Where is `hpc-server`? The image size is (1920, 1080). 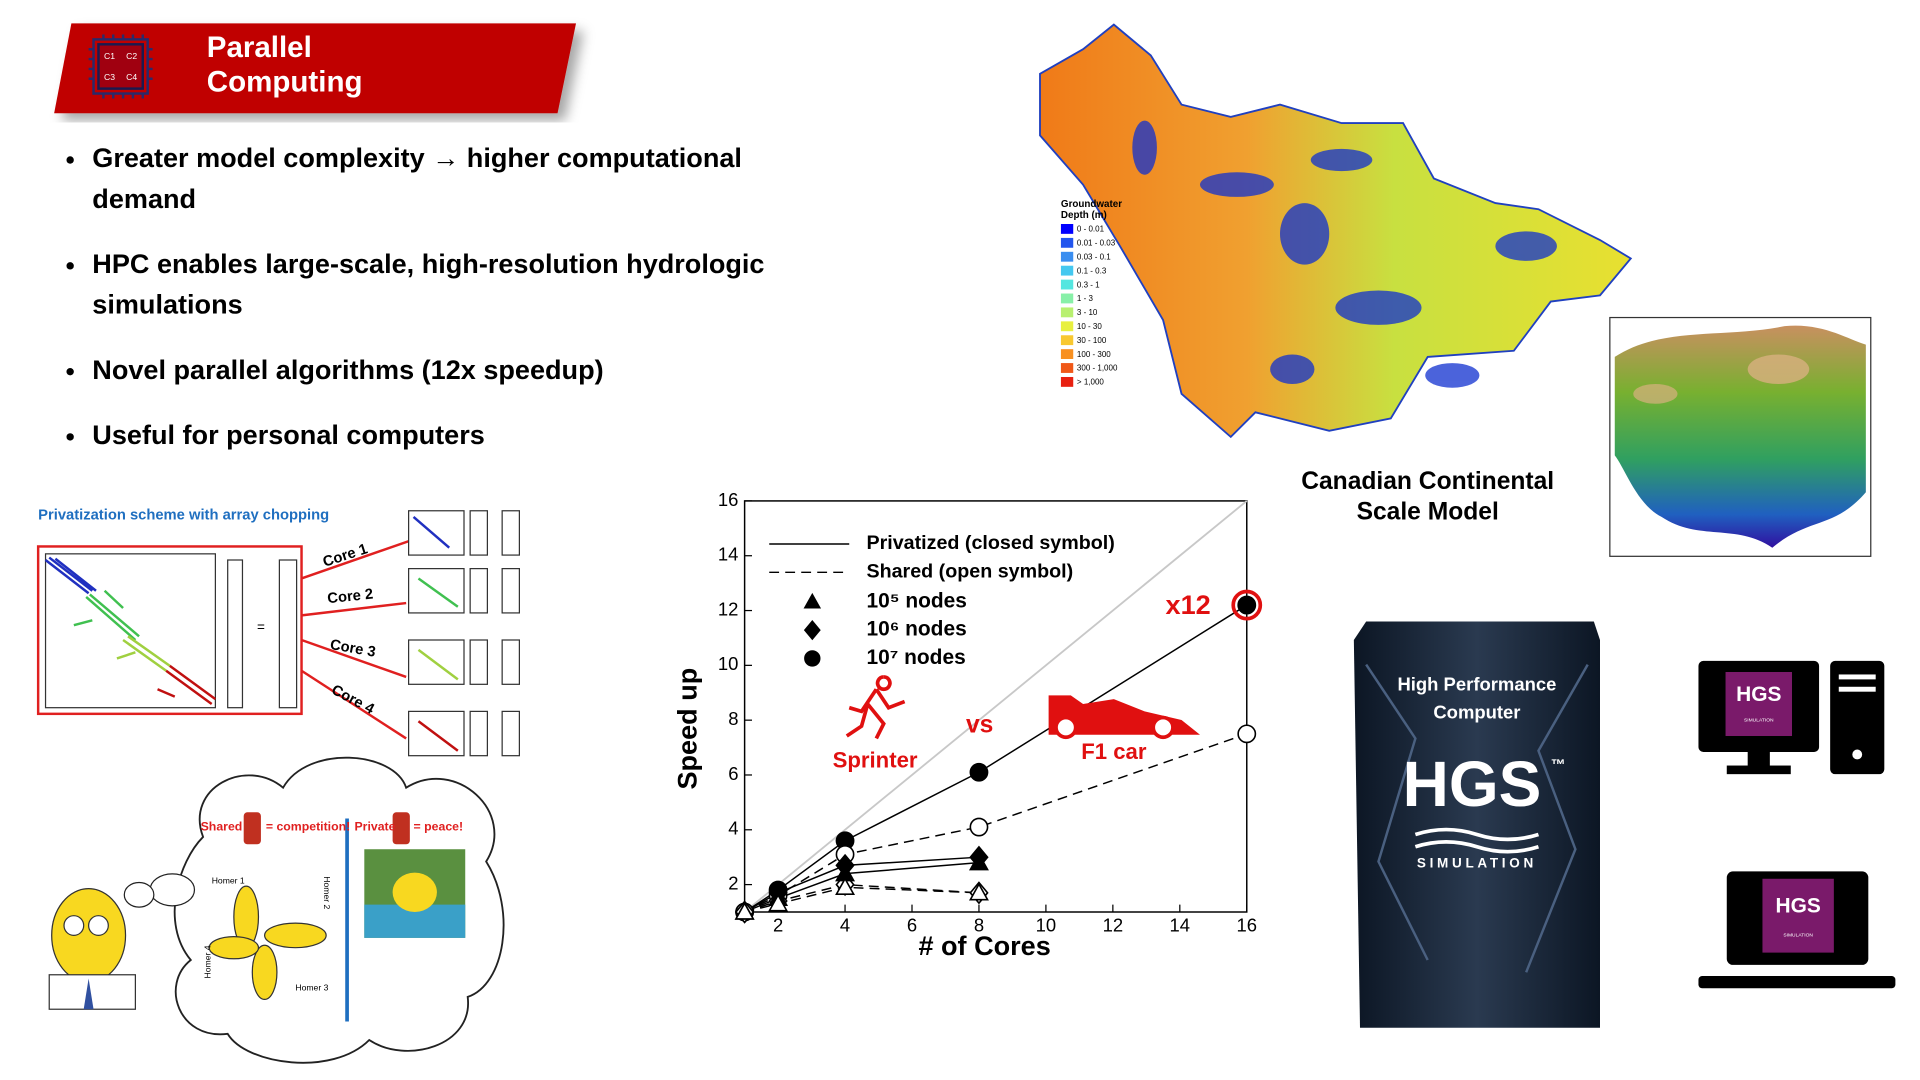
hpc-server is located at coordinates (1477, 824).